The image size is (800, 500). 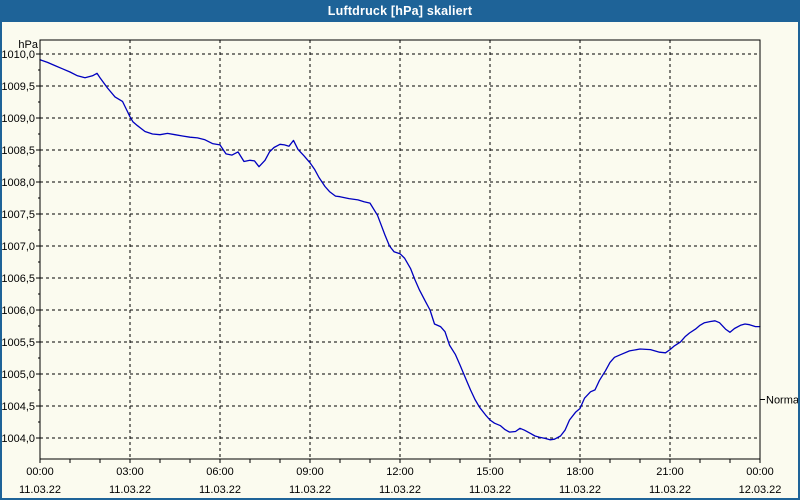 What do you see at coordinates (18, 279) in the screenshot?
I see `y-tick-label: 1006,5` at bounding box center [18, 279].